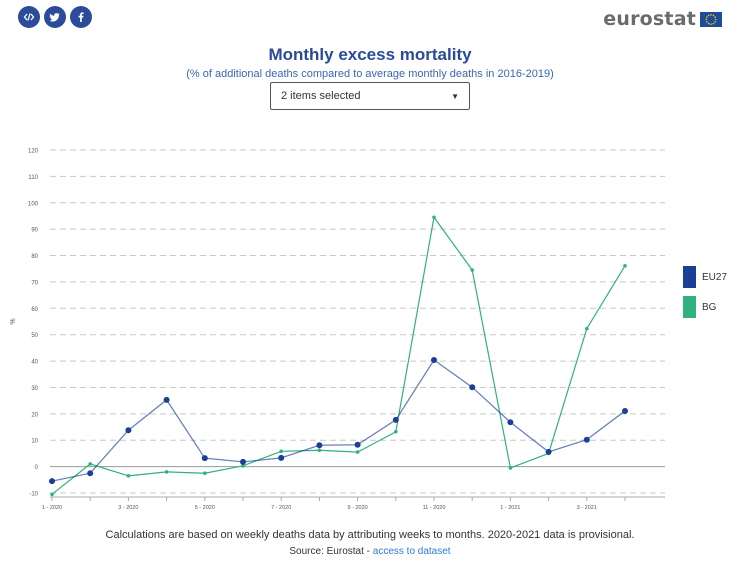 The image size is (740, 561). I want to click on facebook-button, so click(81, 17).